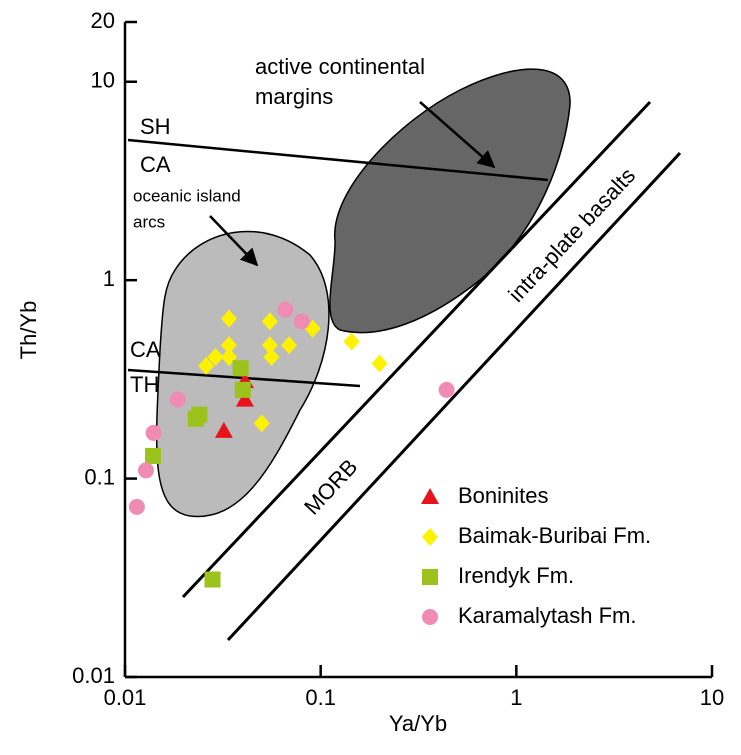 The height and width of the screenshot is (755, 741). Describe the element at coordinates (516, 575) in the screenshot. I see `legend-label: Irendyk Fm.` at that location.